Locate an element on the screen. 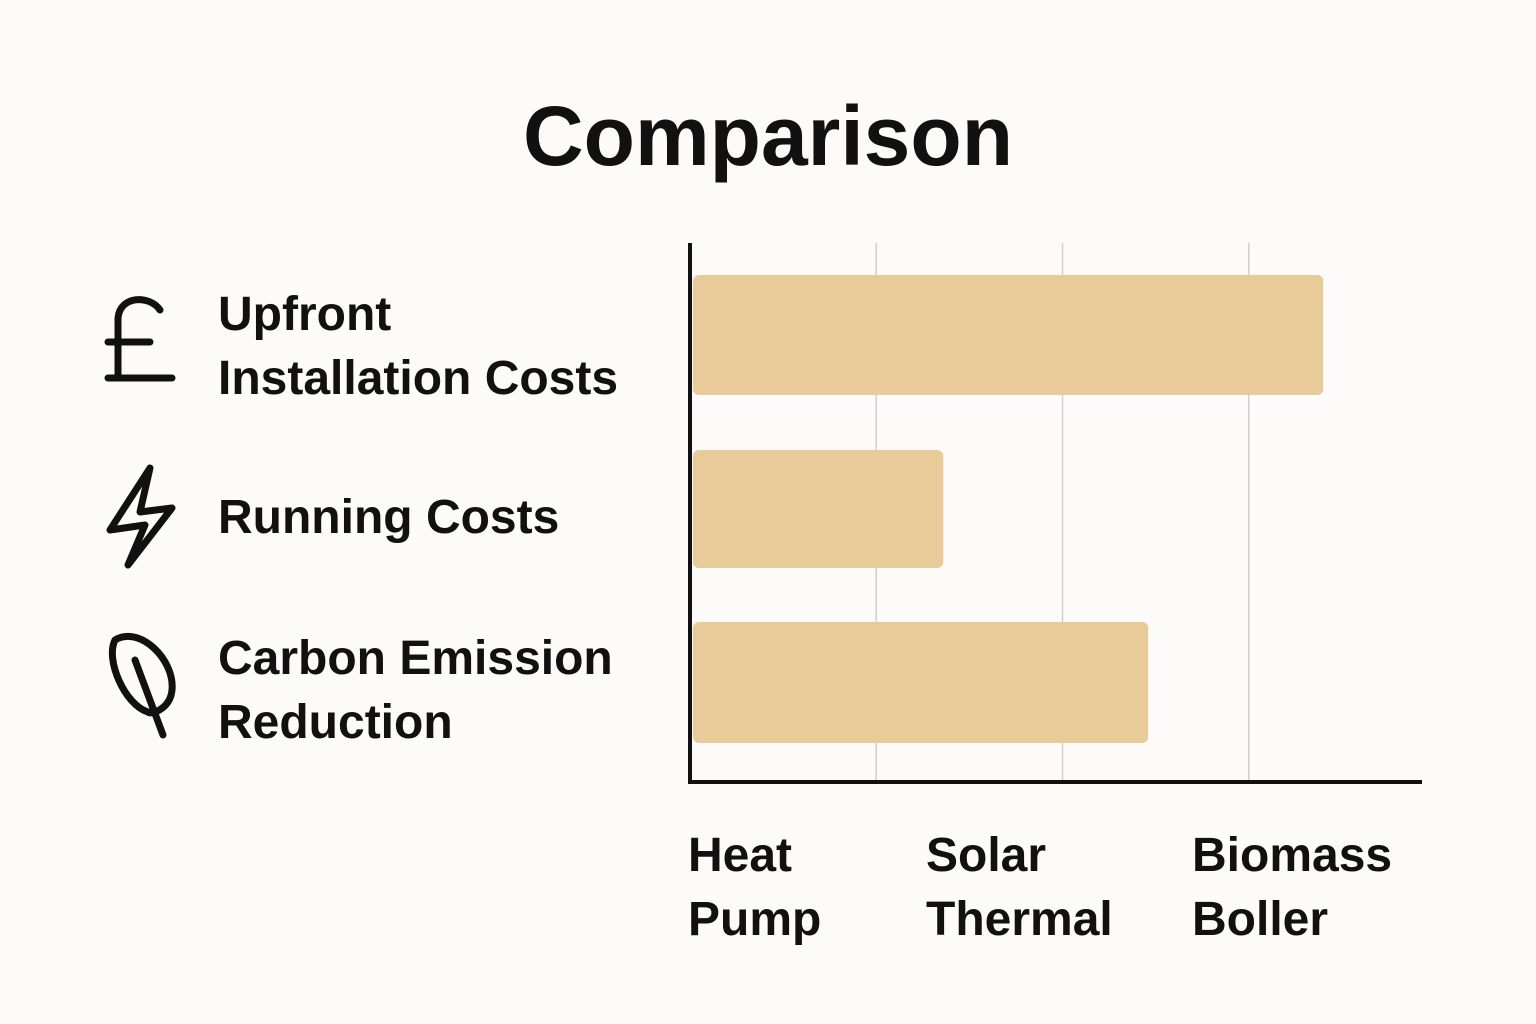 This screenshot has height=1024, width=1536. chart-title: Comparison is located at coordinates (768, 136).